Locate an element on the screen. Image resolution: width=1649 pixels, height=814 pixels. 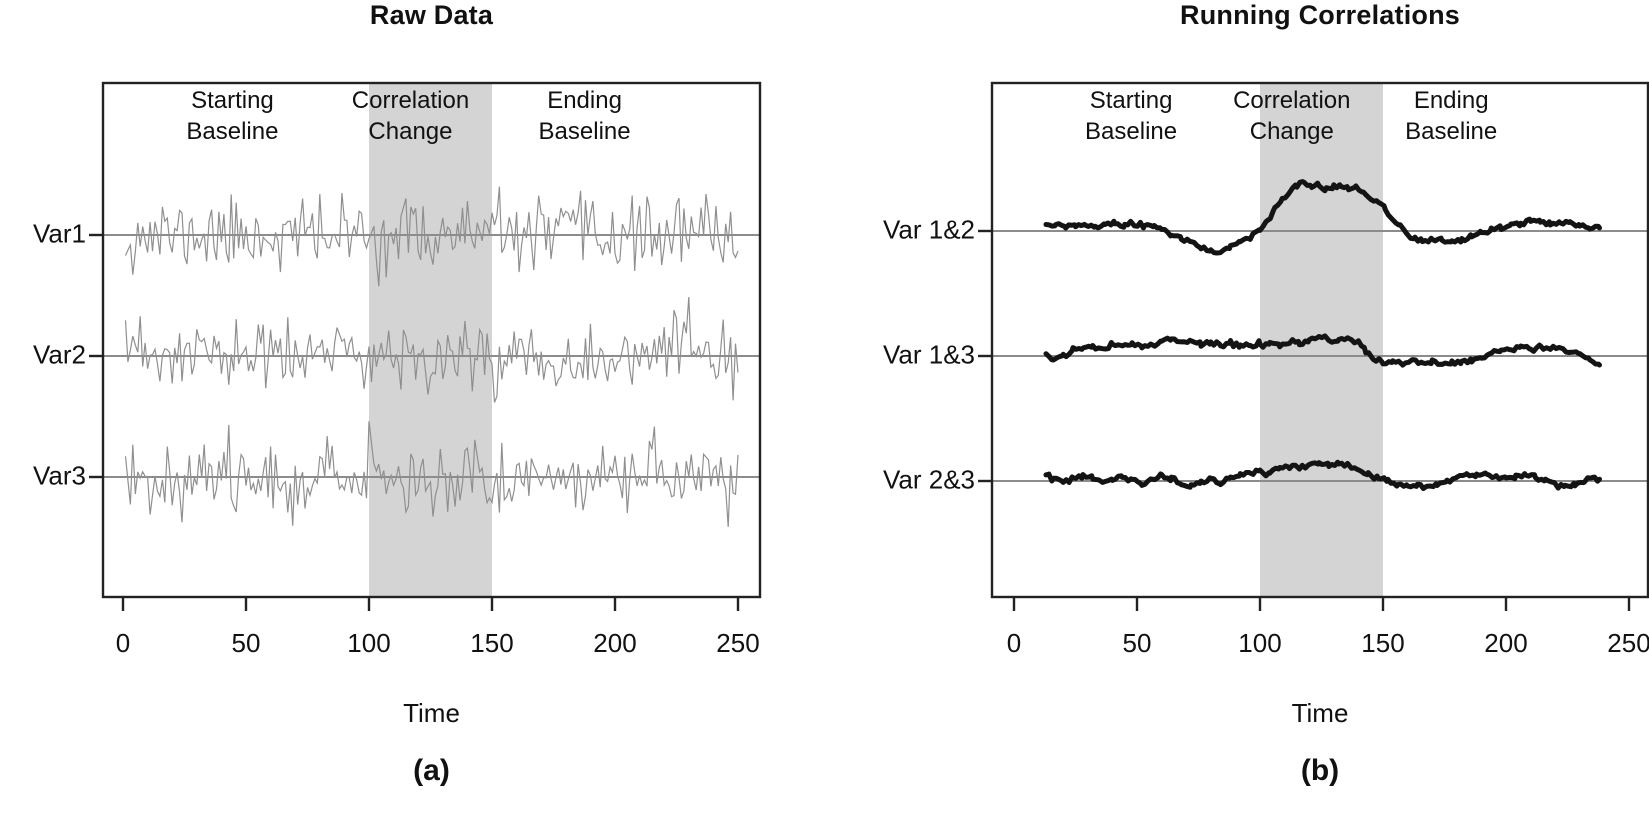
panel-b-title: Running Correlations is located at coordinates (1320, 15).